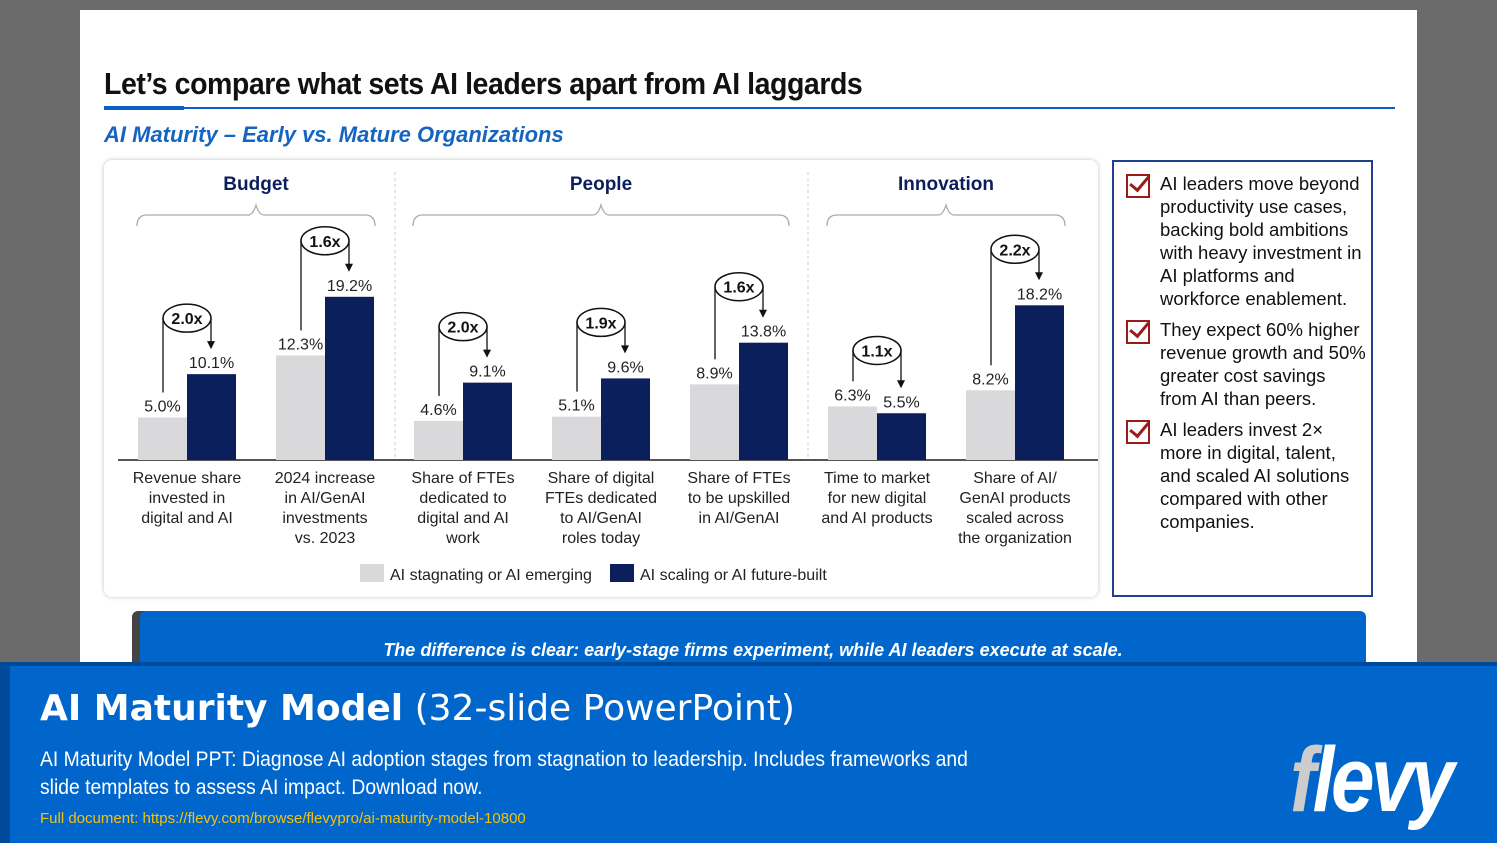 This screenshot has height=843, width=1497. Describe the element at coordinates (877, 498) in the screenshot. I see `category-label: for new digital` at that location.